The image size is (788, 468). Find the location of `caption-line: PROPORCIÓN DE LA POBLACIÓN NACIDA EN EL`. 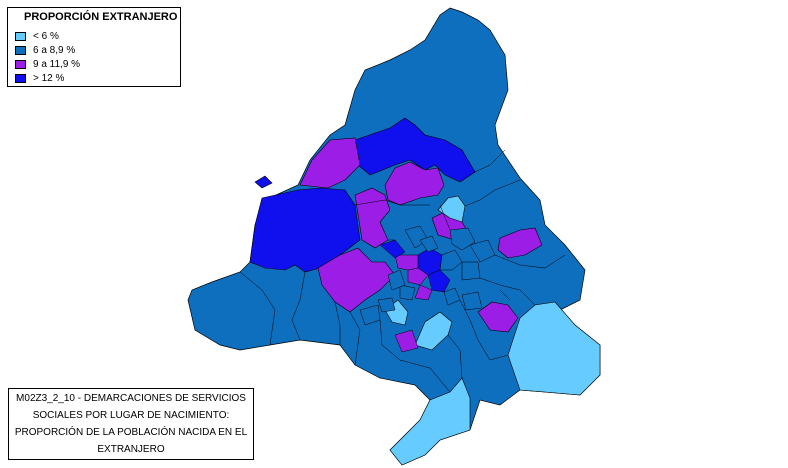

caption-line: PROPORCIÓN DE LA POBLACIÓN NACIDA EN EL is located at coordinates (131, 432).